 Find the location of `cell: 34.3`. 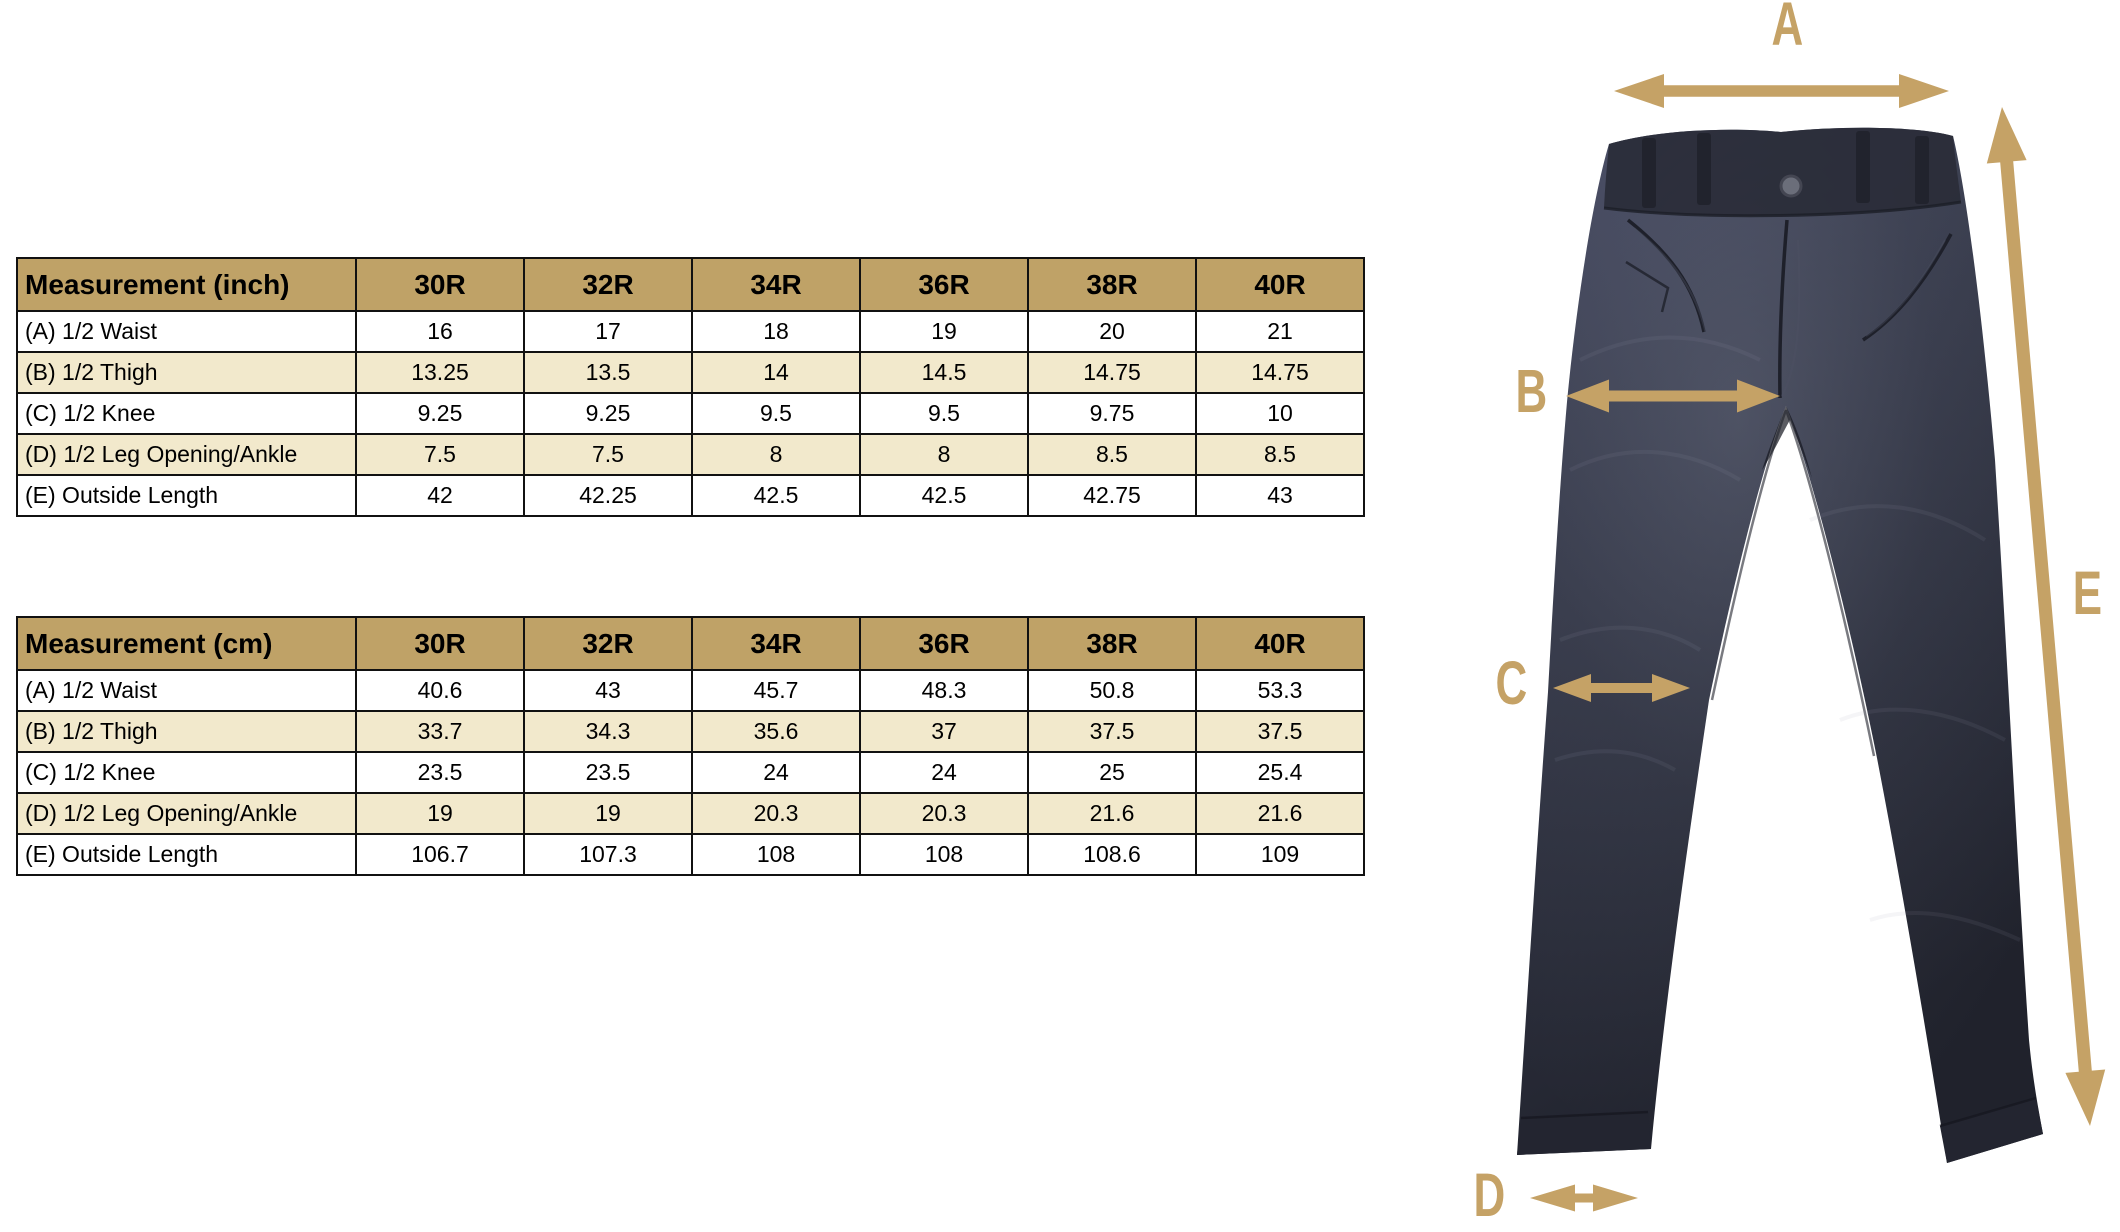

cell: 34.3 is located at coordinates (608, 731).